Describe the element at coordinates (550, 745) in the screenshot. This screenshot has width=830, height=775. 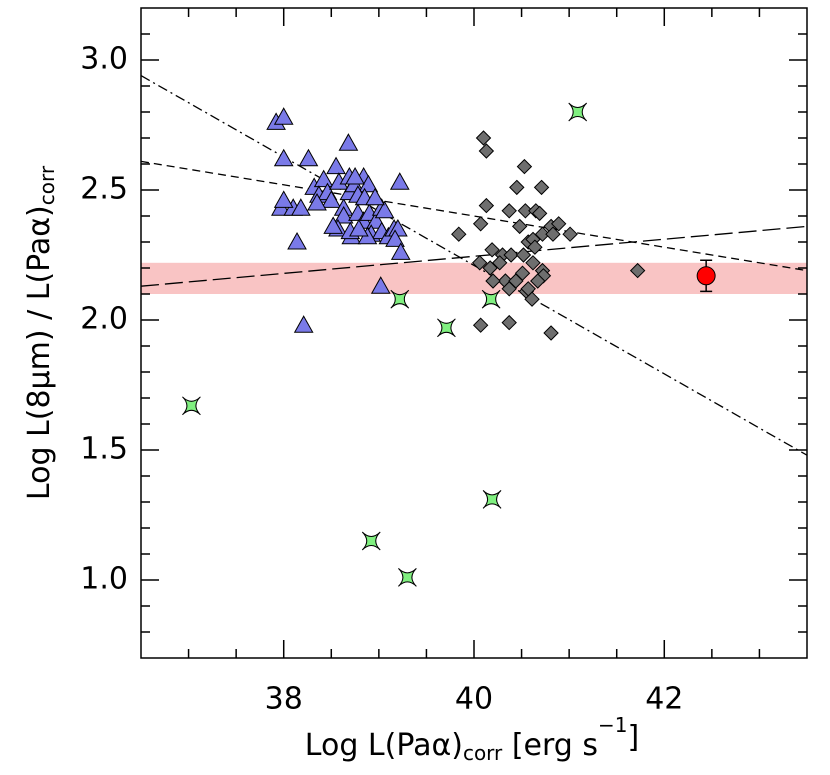
I see `xlabel-part: [erg s` at that location.